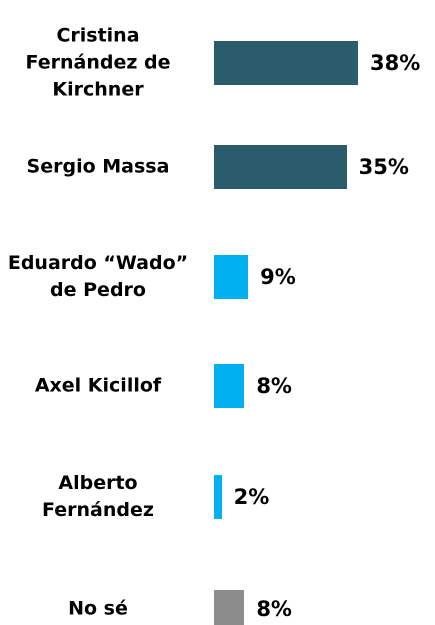  What do you see at coordinates (98, 276) in the screenshot?
I see `category-label: Eduardo “Wado” de Pedro` at bounding box center [98, 276].